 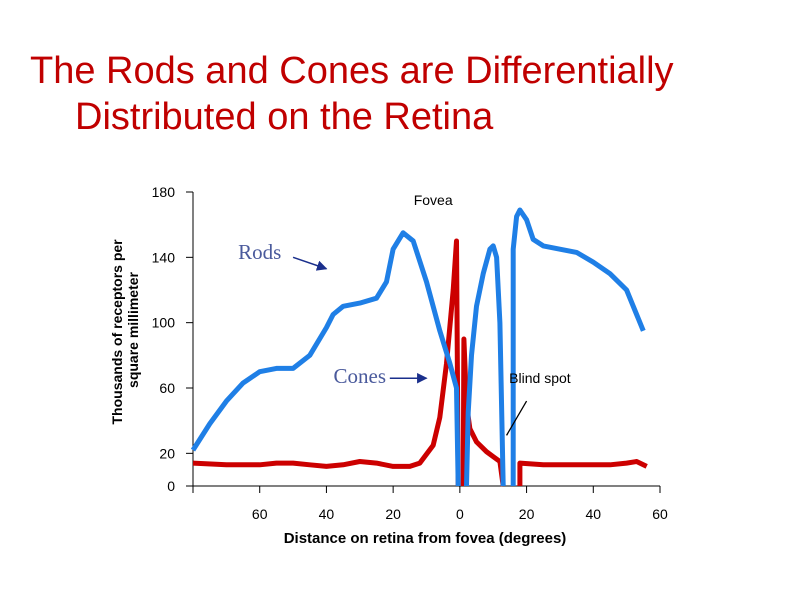 I want to click on y-tick-label: 0, so click(x=171, y=486).